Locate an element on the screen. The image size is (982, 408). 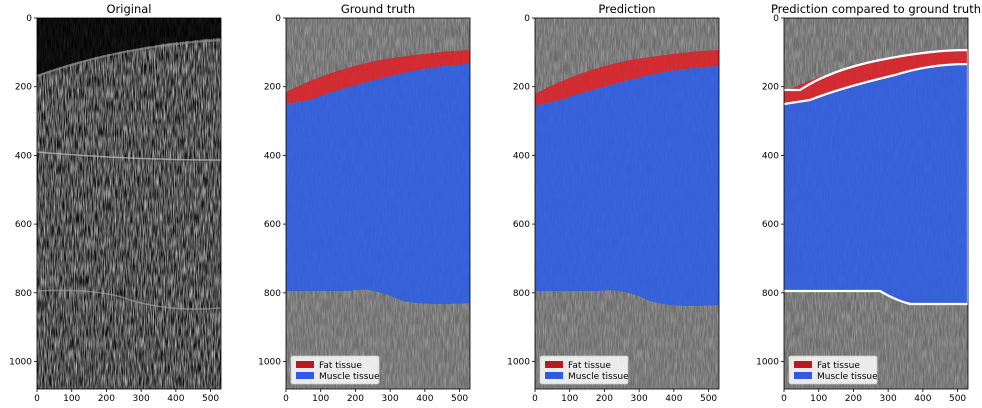
prediction-outline is located at coordinates (876, 177).